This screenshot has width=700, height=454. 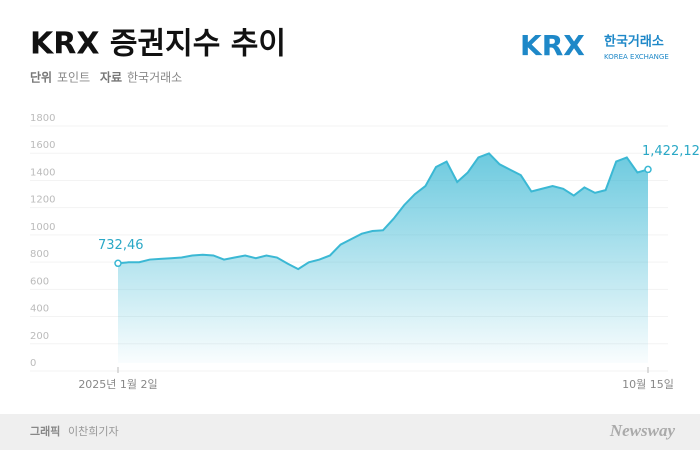 What do you see at coordinates (41, 77) in the screenshot?
I see `unit-label: 단위` at bounding box center [41, 77].